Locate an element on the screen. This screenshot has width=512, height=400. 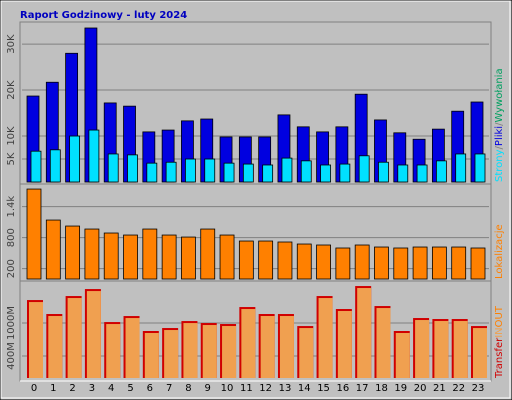
x-tick-label: 22 is located at coordinates (458, 388).